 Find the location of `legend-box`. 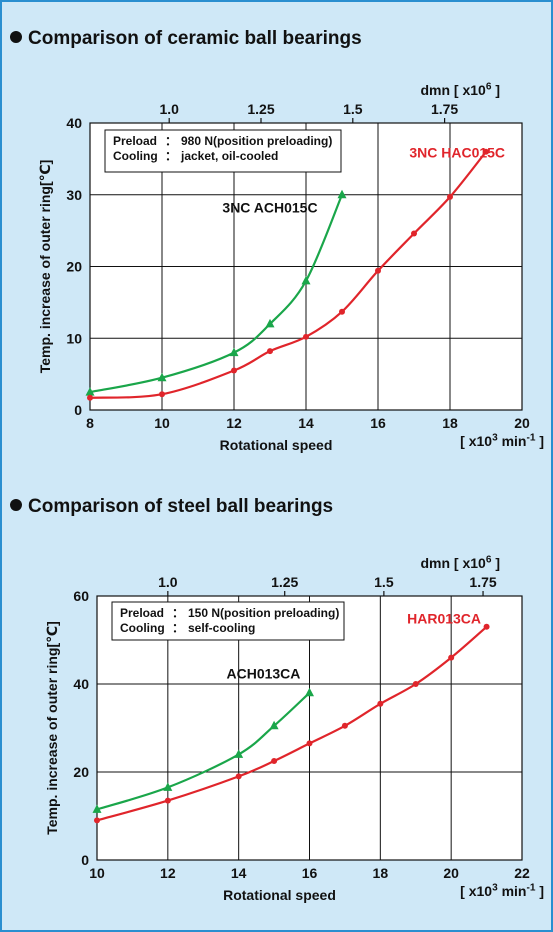

legend-box is located at coordinates (223, 151).